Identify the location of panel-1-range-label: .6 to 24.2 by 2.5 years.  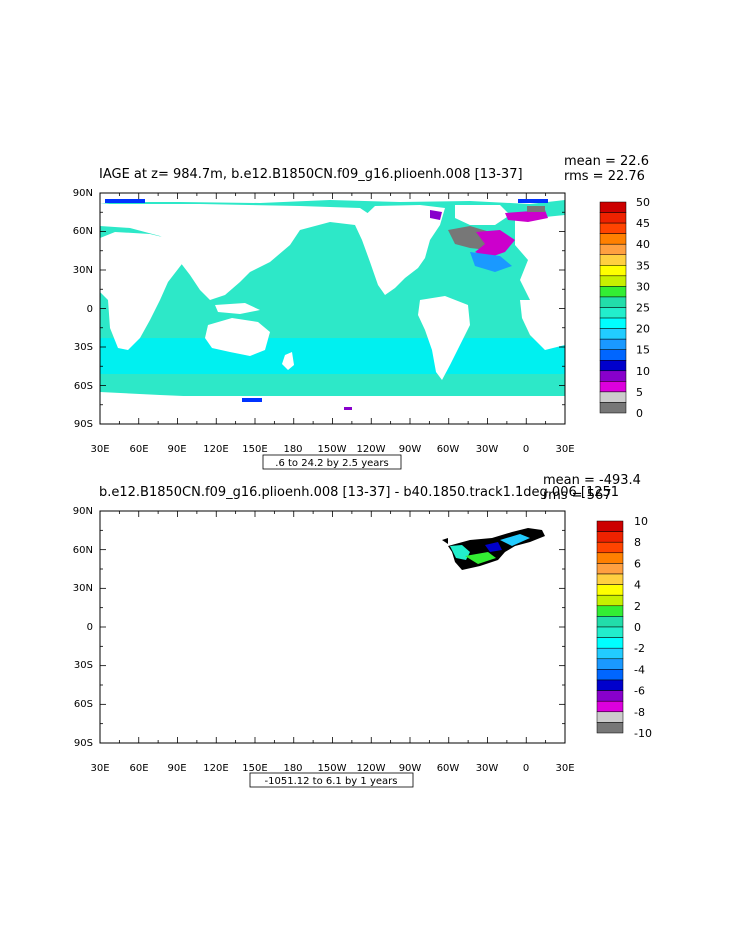
(331, 463).